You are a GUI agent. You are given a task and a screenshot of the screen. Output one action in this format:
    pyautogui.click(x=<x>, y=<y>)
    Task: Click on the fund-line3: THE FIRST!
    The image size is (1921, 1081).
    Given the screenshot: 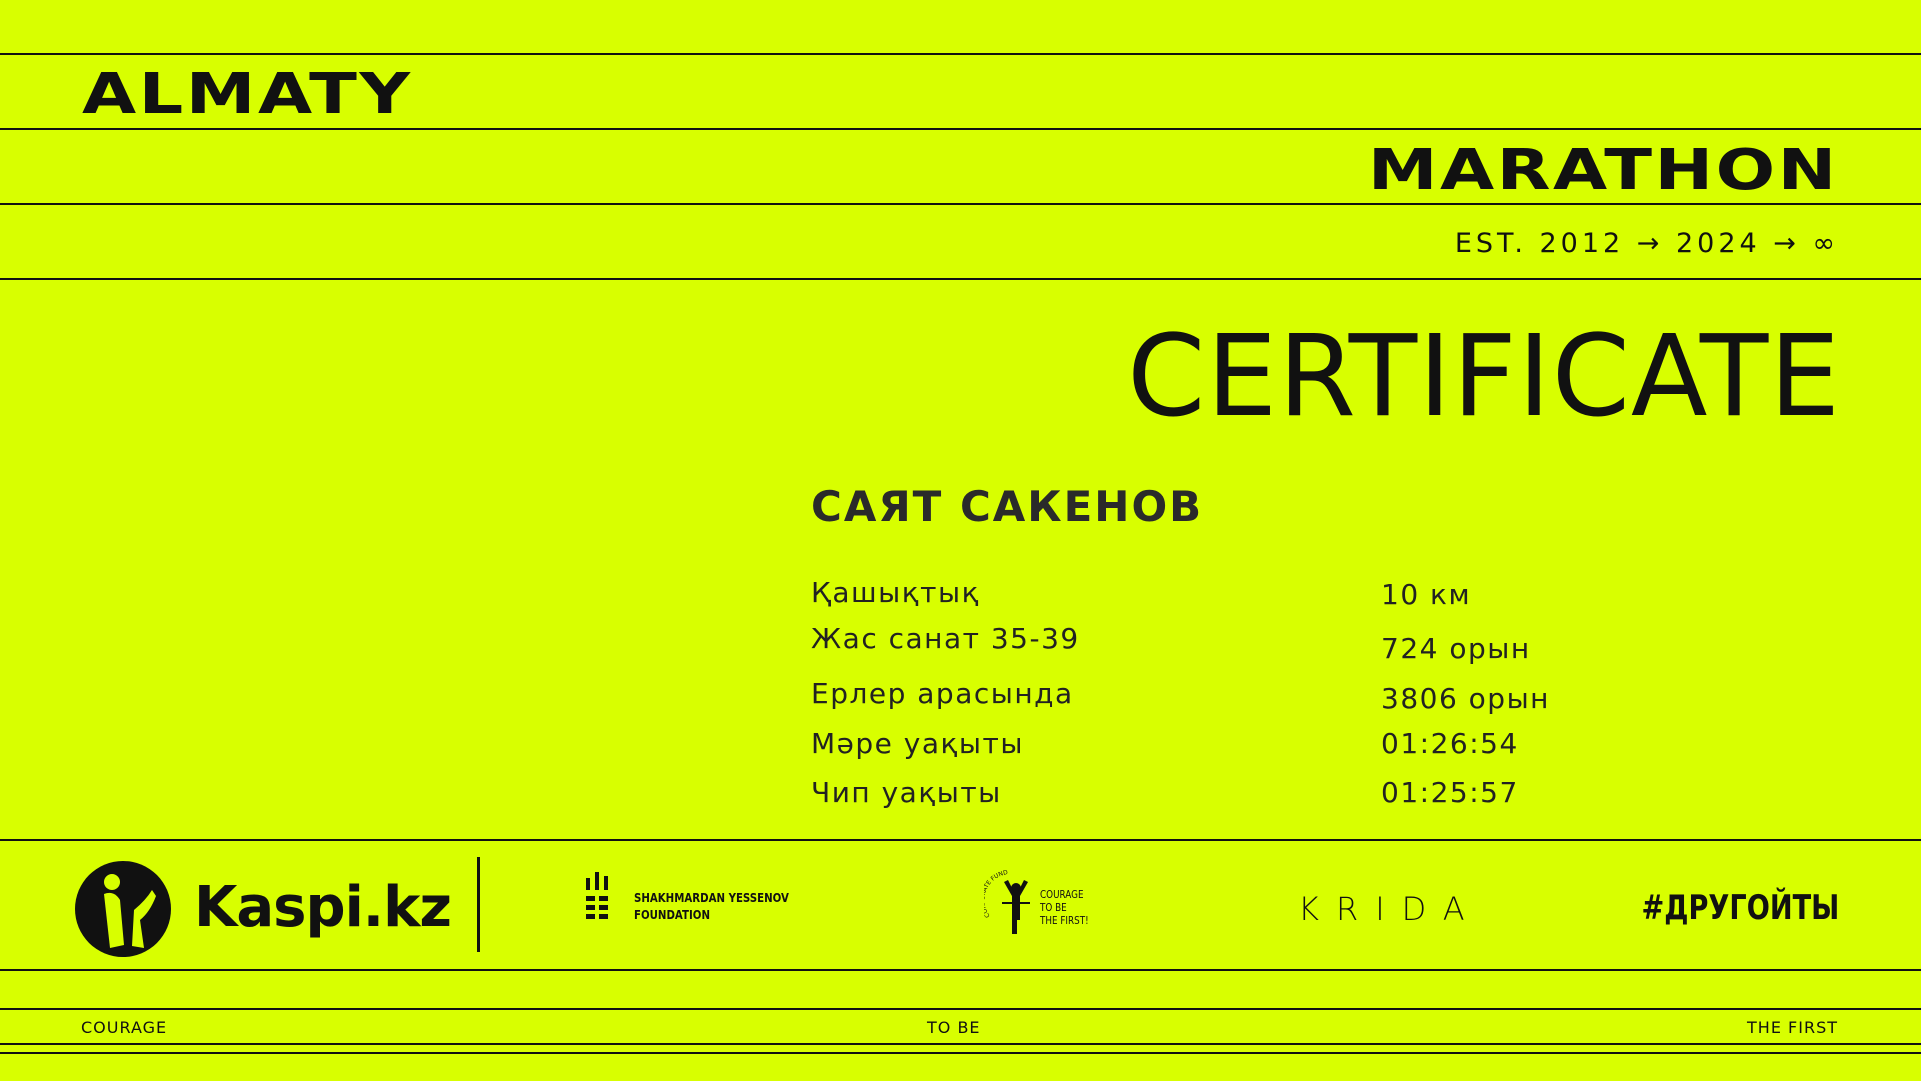 What is the action you would take?
    pyautogui.click(x=1064, y=920)
    